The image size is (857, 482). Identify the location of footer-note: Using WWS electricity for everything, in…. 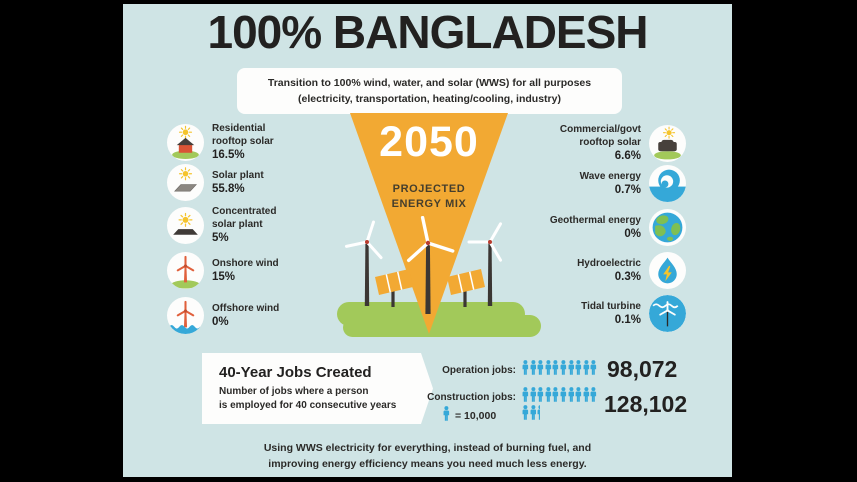
(427, 456).